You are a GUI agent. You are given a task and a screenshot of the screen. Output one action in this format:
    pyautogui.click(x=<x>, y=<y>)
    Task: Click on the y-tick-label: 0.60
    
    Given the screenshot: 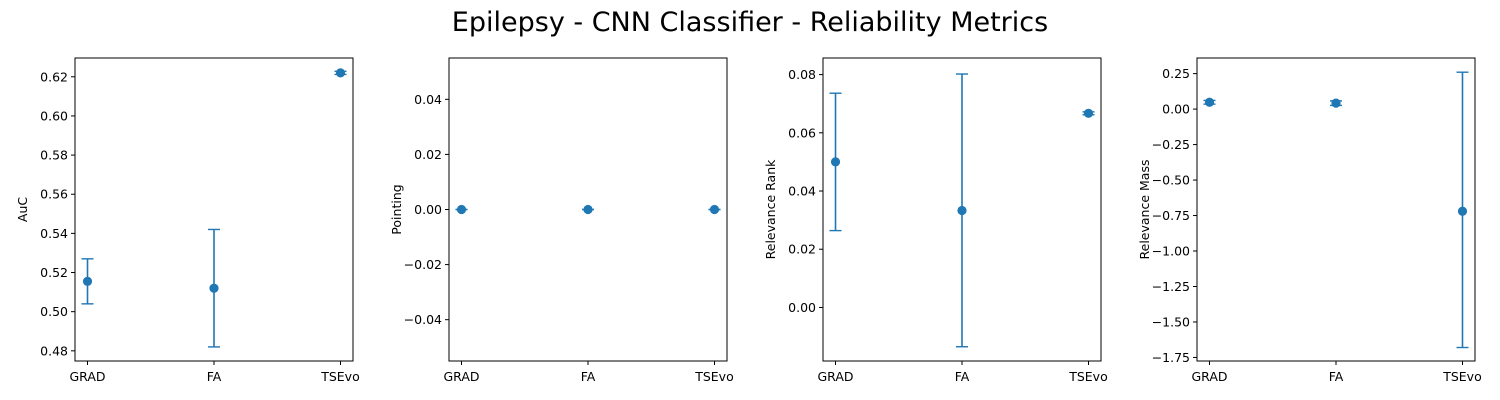 What is the action you would take?
    pyautogui.click(x=54, y=115)
    